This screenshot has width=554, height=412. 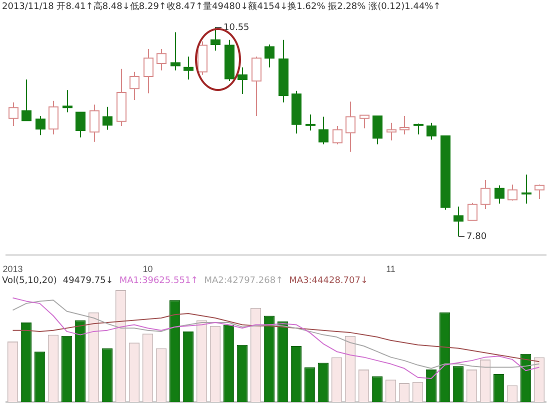 I want to click on x-tick-label: 10, so click(x=147, y=269).